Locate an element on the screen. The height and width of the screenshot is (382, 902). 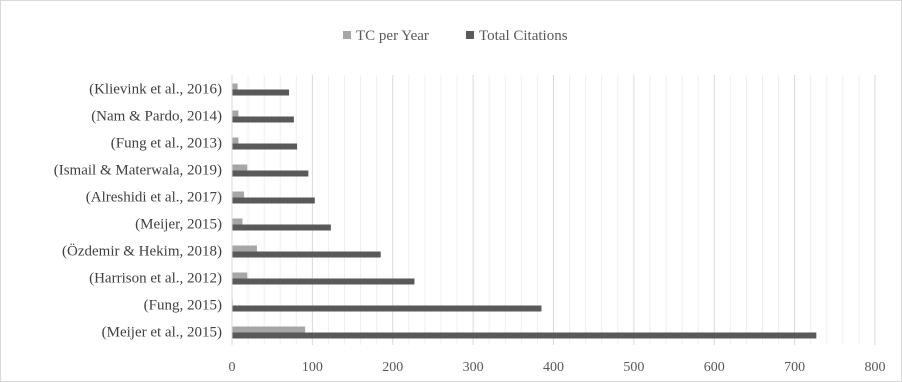
category-label: (Harrison et al., 2012) is located at coordinates (155, 279).